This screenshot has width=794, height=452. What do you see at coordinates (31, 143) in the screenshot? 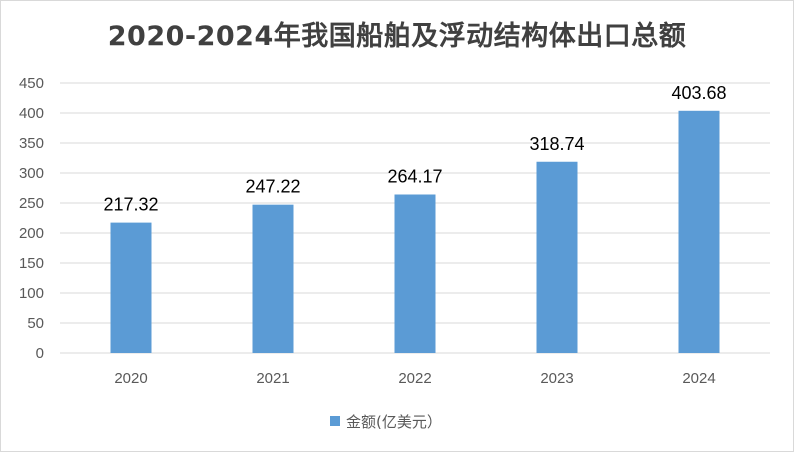
I see `y-tick-label: 350` at bounding box center [31, 143].